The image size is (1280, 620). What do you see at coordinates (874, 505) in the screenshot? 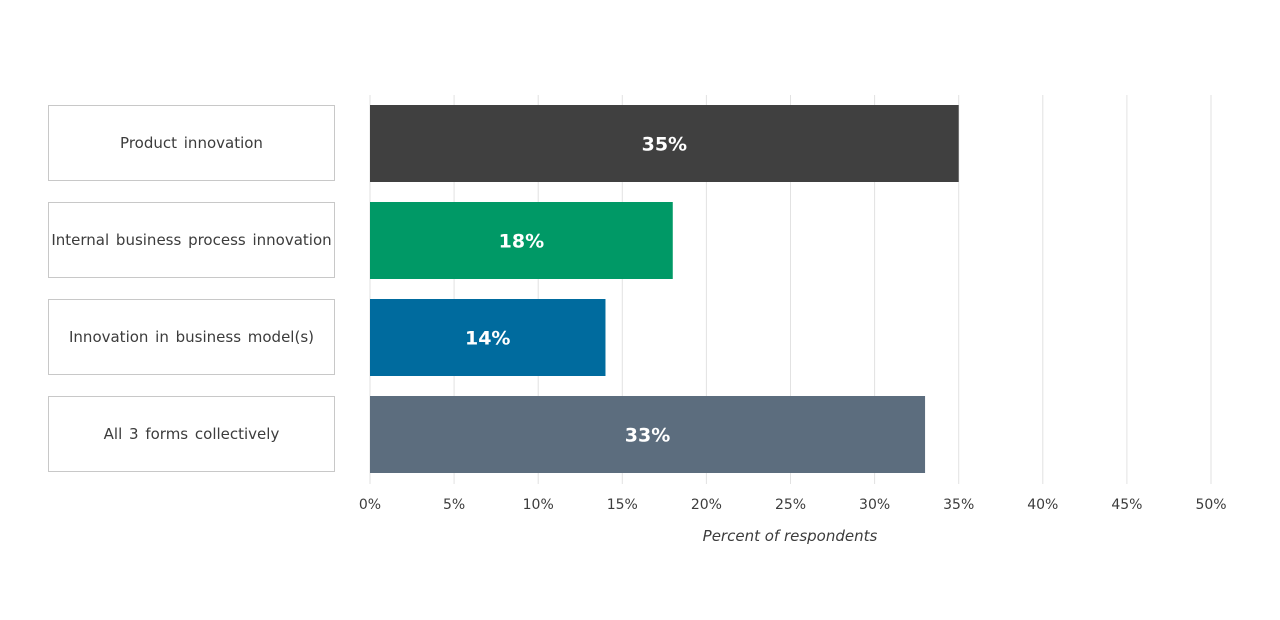
I see `x-tick-label: 30%` at bounding box center [874, 505].